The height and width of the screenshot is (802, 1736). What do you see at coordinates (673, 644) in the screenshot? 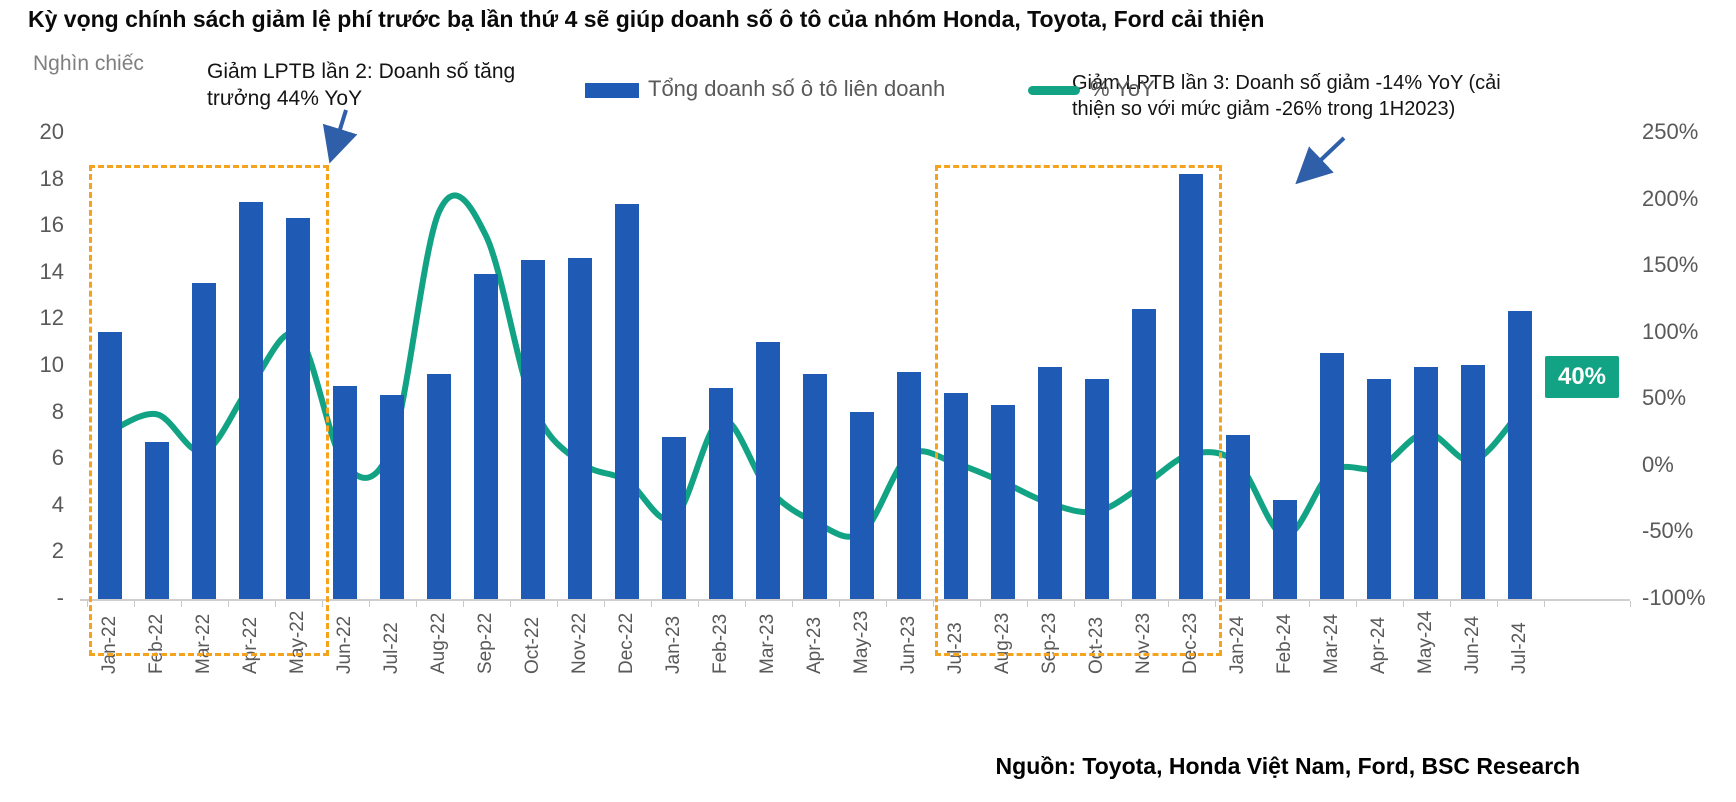
I see `x-axis-label-Jan-23: Jan-23` at bounding box center [673, 644].